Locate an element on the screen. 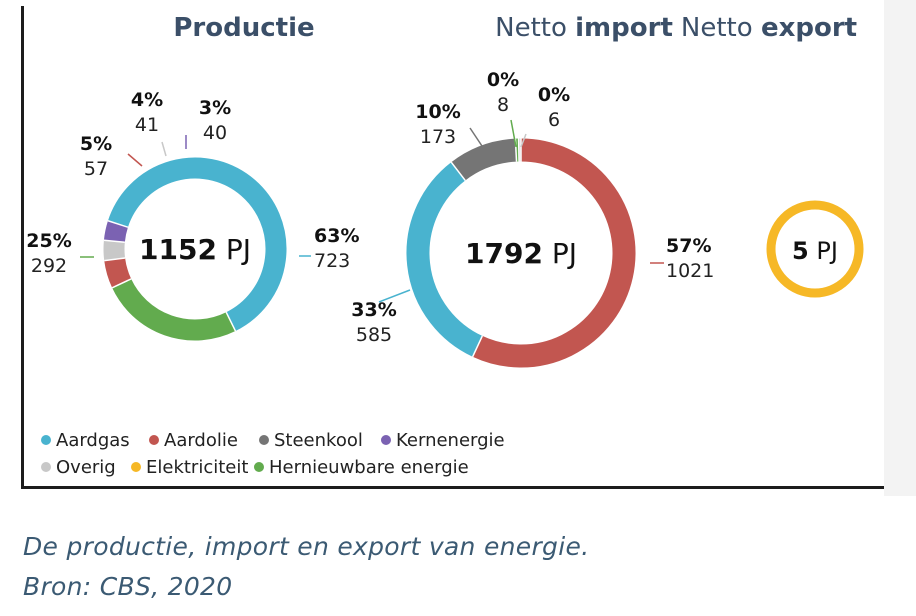  data-label-percent: 63% is located at coordinates (336, 236).